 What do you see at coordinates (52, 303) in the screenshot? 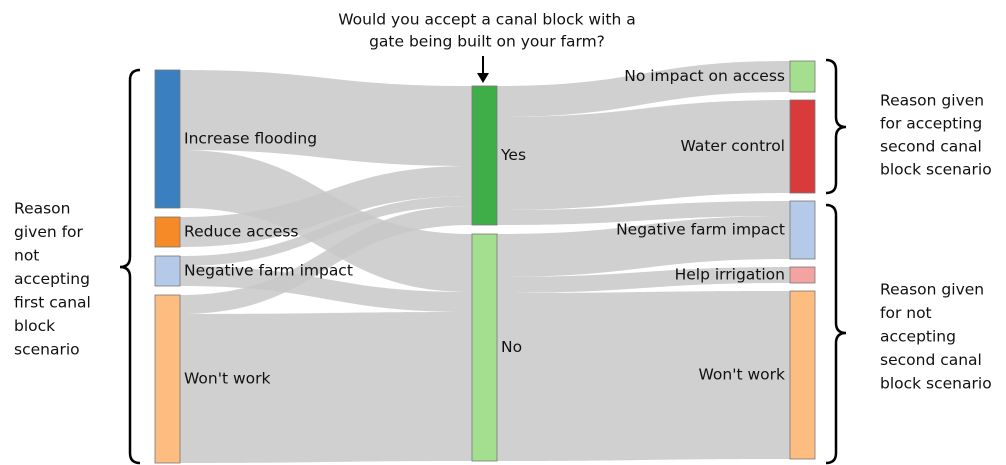
I see `annotation-line: first canal` at bounding box center [52, 303].